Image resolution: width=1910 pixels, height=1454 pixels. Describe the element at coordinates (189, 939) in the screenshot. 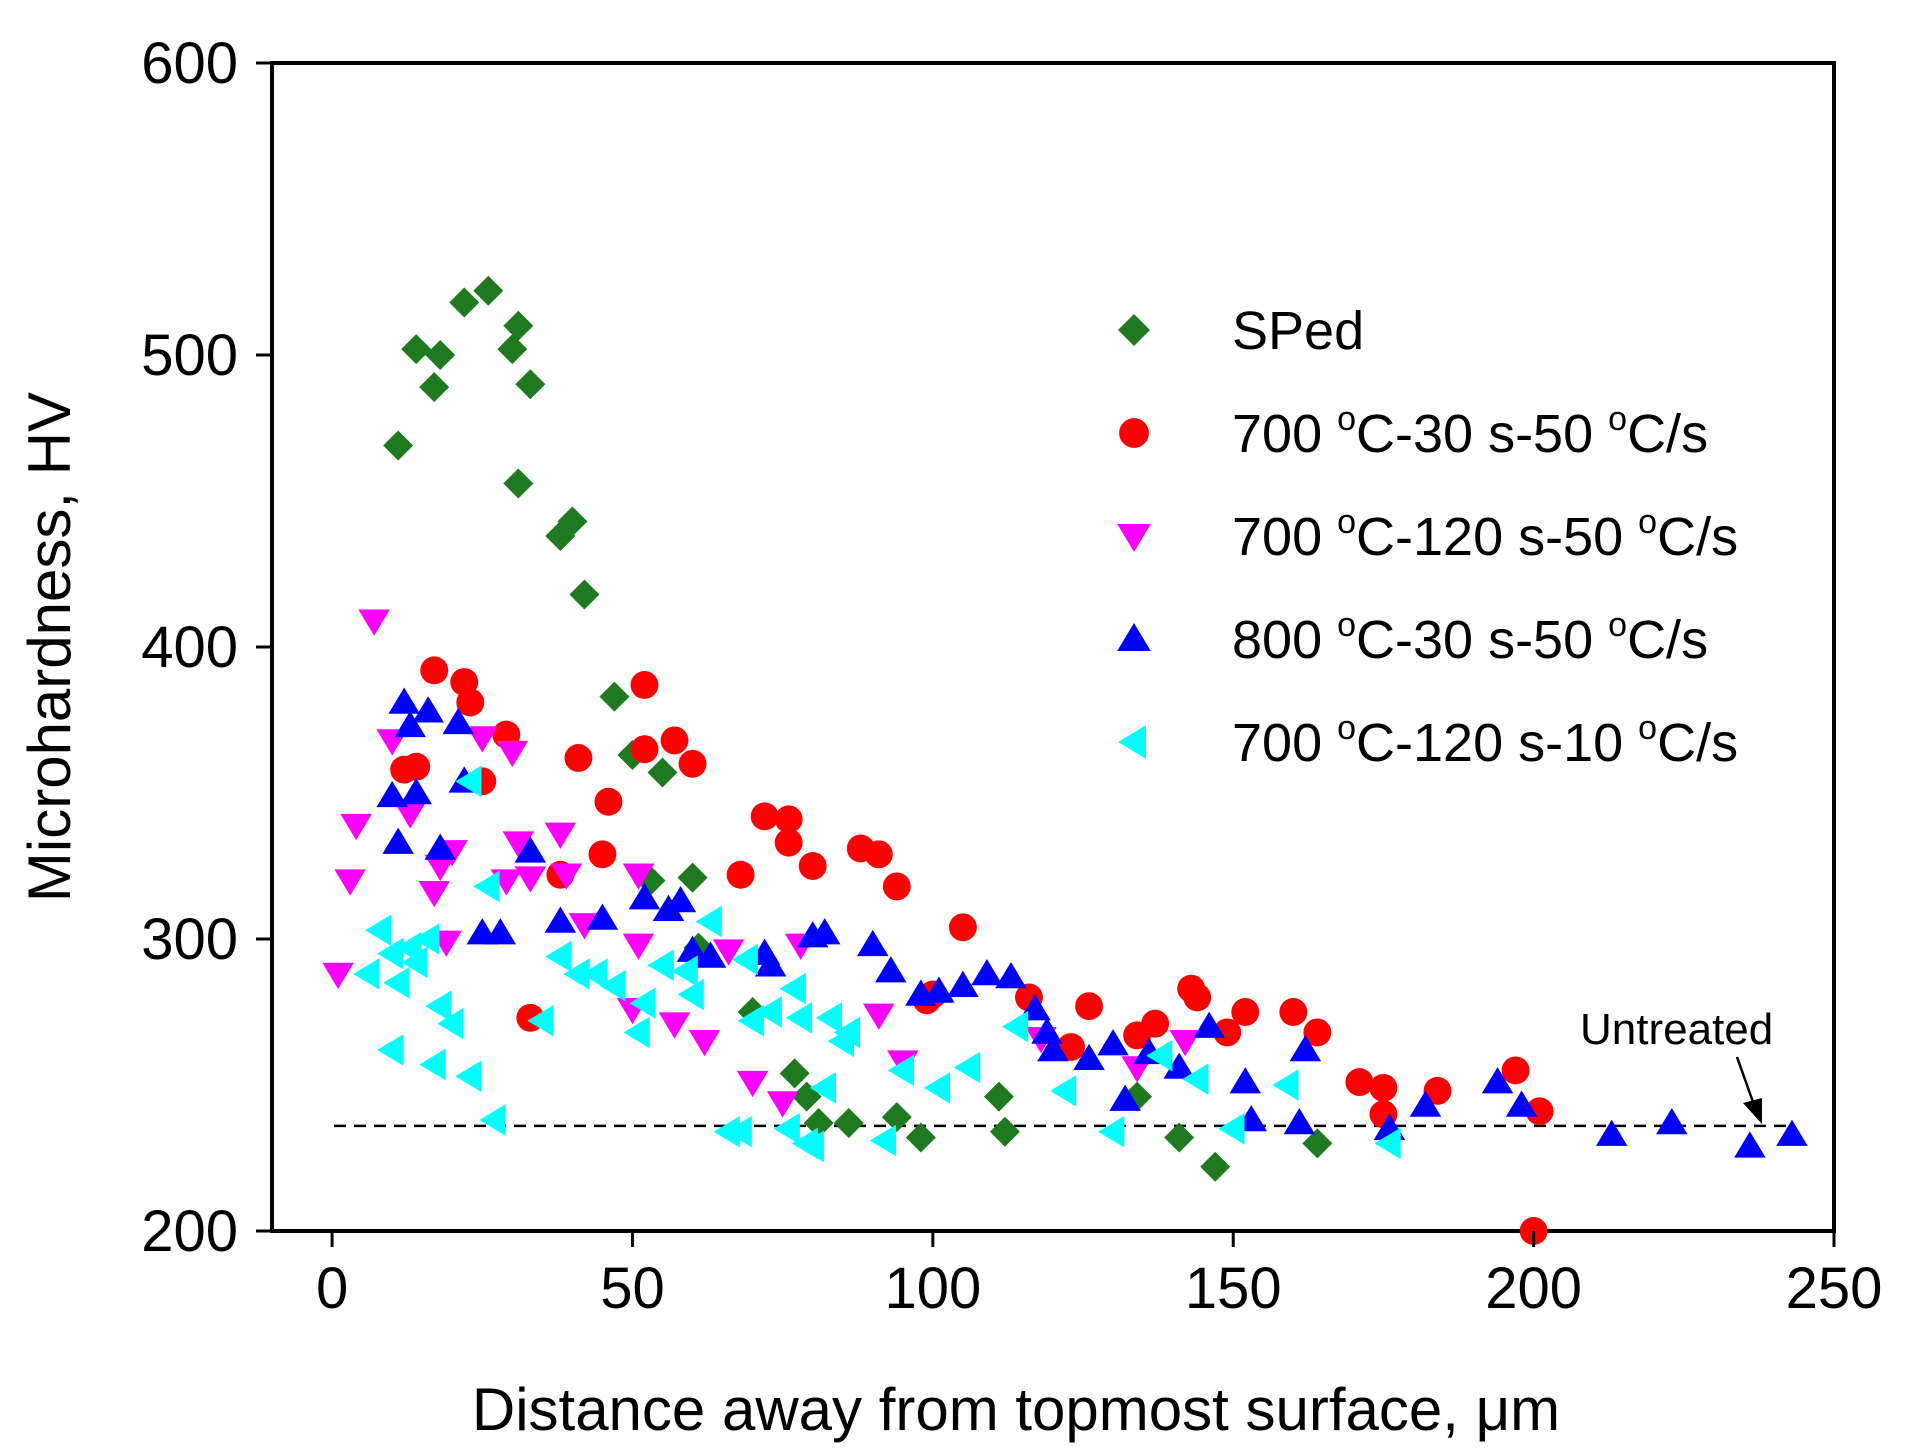

I see `y-tick-label: 300` at that location.